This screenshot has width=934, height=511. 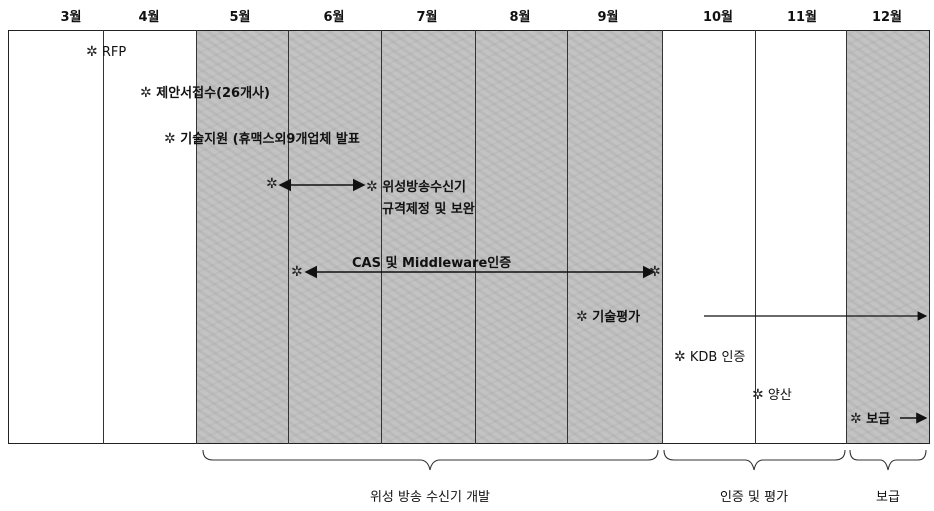 What do you see at coordinates (888, 237) in the screenshot?
I see `distribution-shade` at bounding box center [888, 237].